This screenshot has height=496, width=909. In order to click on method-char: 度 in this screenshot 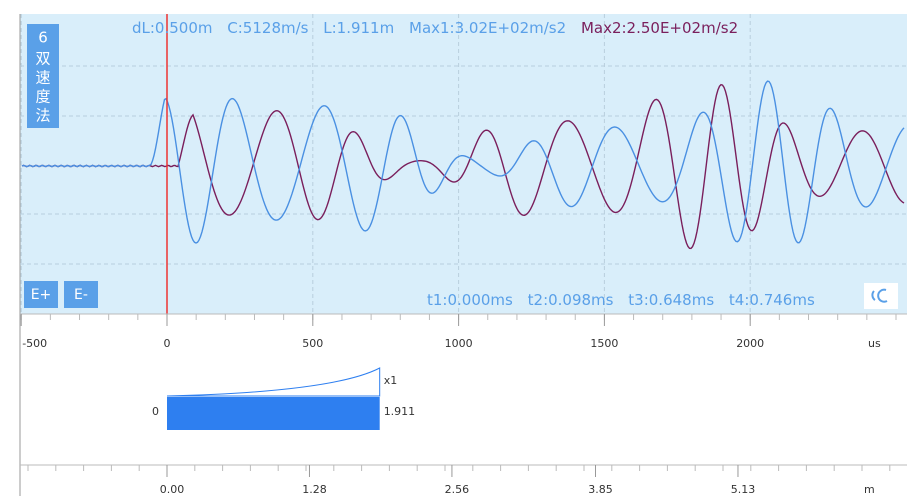, I will do `click(42, 97)`.